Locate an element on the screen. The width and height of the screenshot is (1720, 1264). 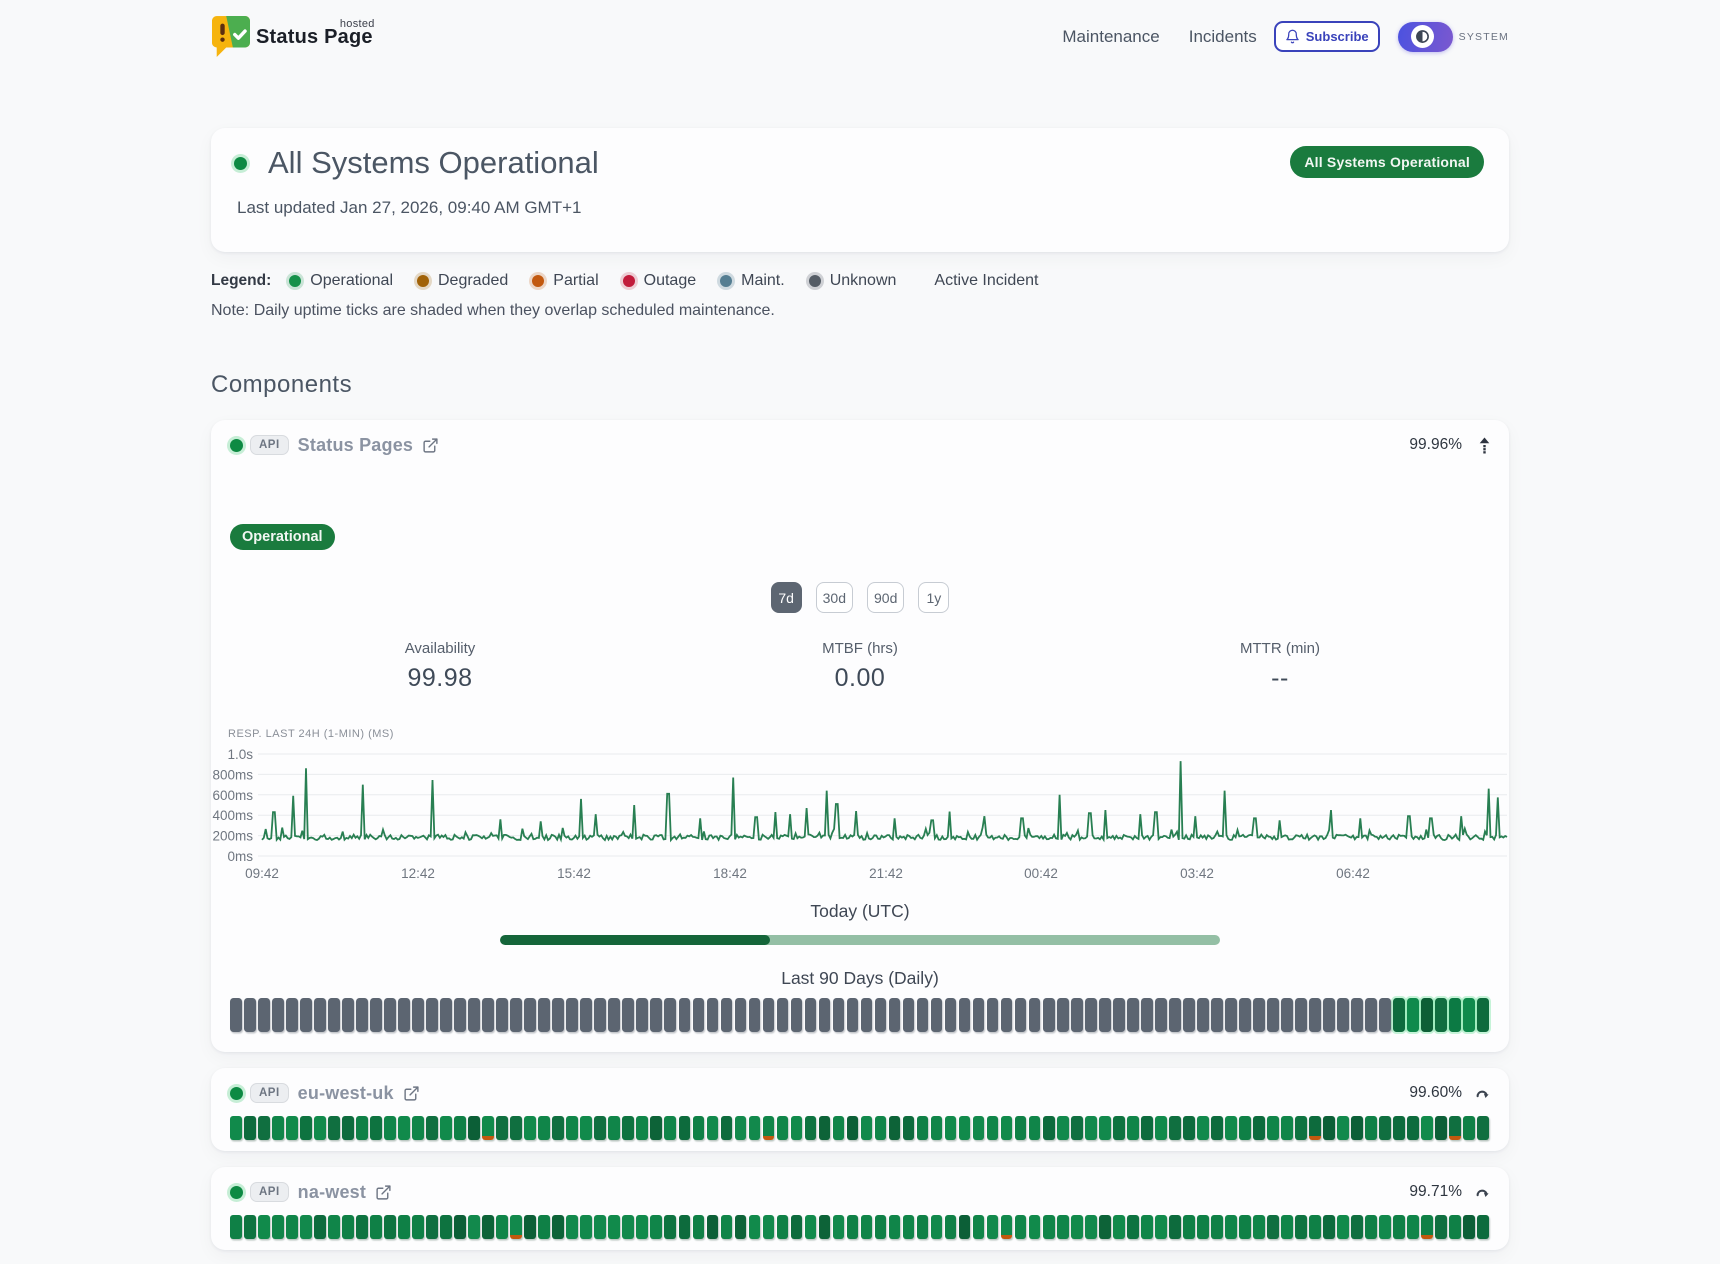
svg-text: 12:42 is located at coordinates (418, 873).